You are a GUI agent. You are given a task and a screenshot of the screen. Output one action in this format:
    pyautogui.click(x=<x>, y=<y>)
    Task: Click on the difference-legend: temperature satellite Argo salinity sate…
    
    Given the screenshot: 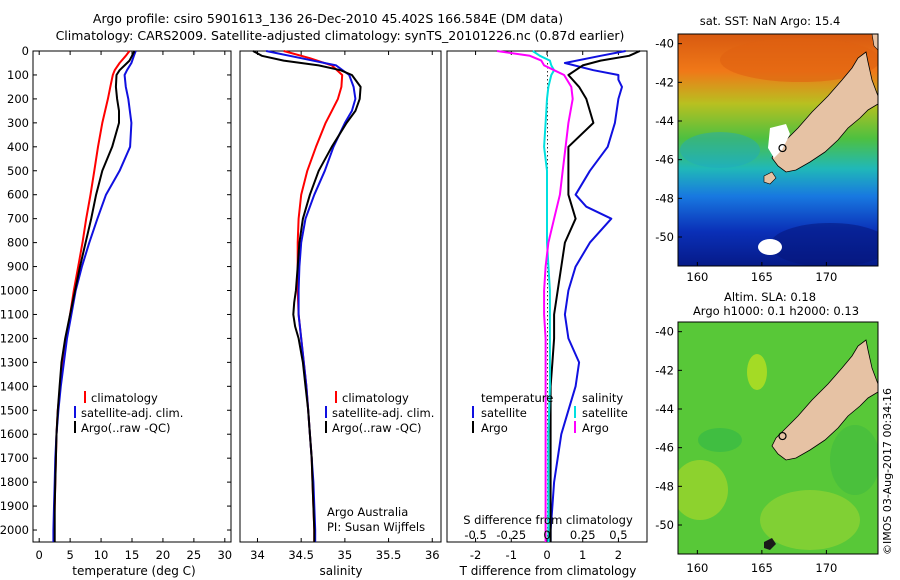 What is the action you would take?
    pyautogui.click(x=550, y=413)
    